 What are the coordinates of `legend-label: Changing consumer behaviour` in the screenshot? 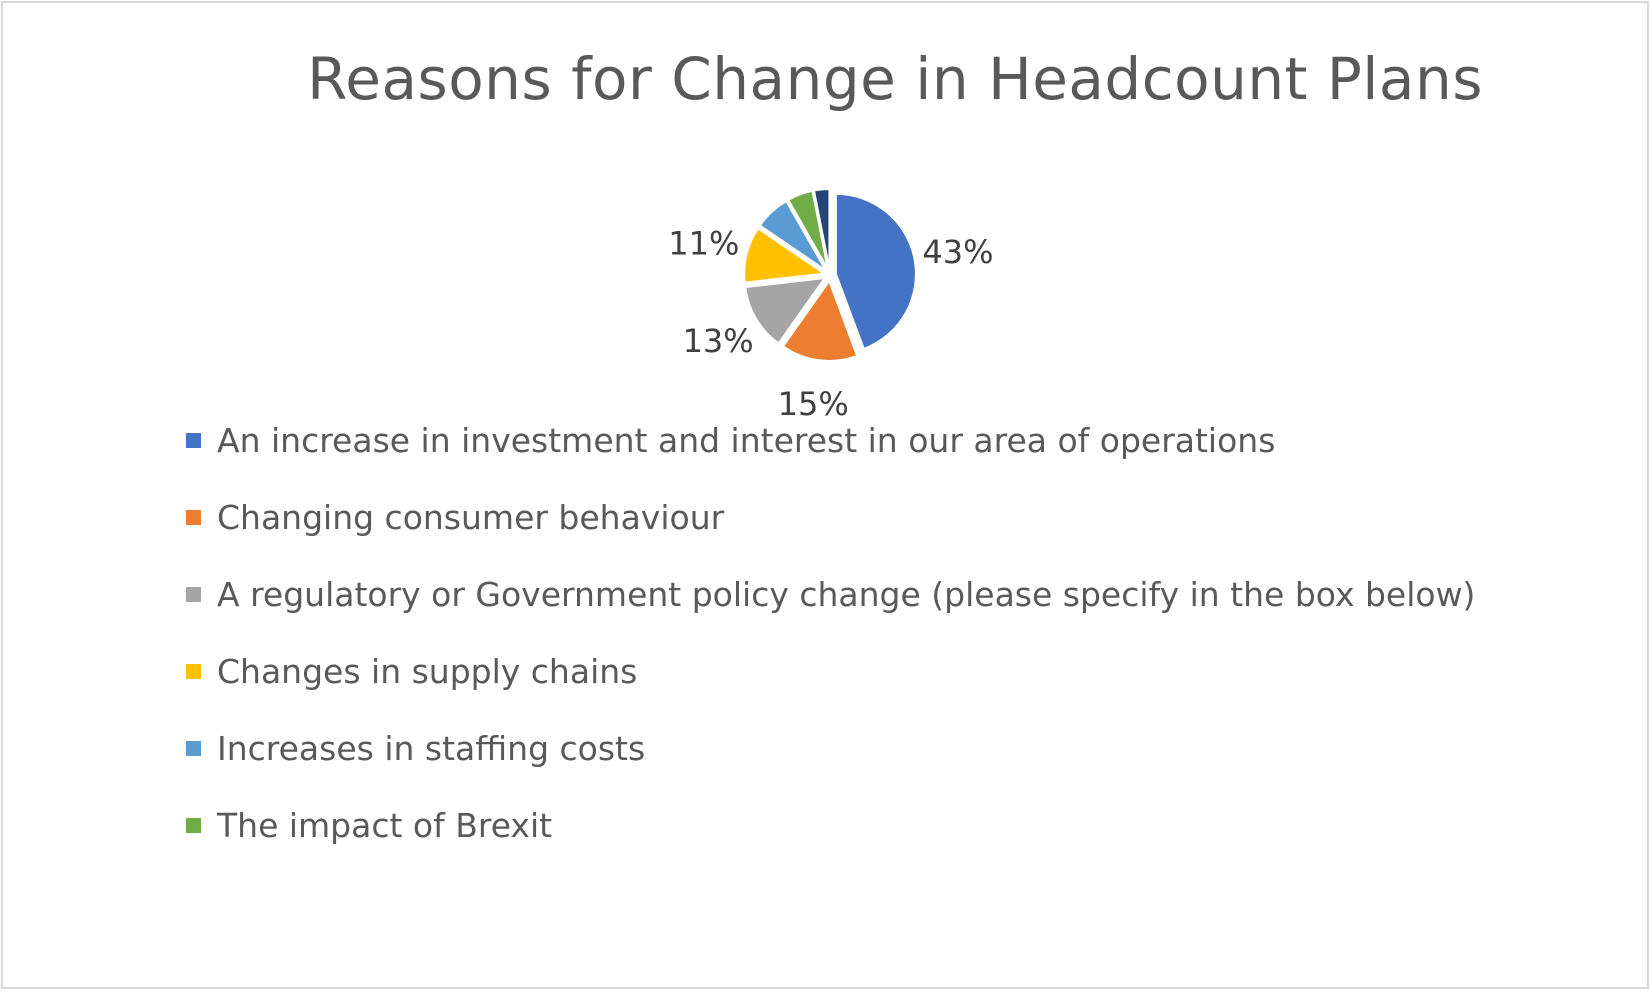 It's located at (471, 517).